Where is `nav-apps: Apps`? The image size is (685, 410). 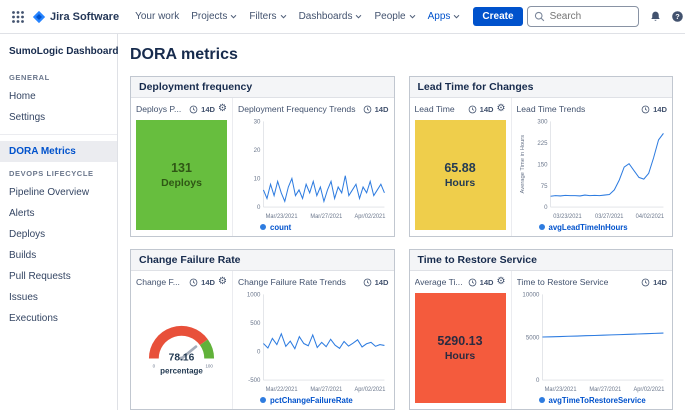
nav-apps: Apps is located at coordinates (444, 16).